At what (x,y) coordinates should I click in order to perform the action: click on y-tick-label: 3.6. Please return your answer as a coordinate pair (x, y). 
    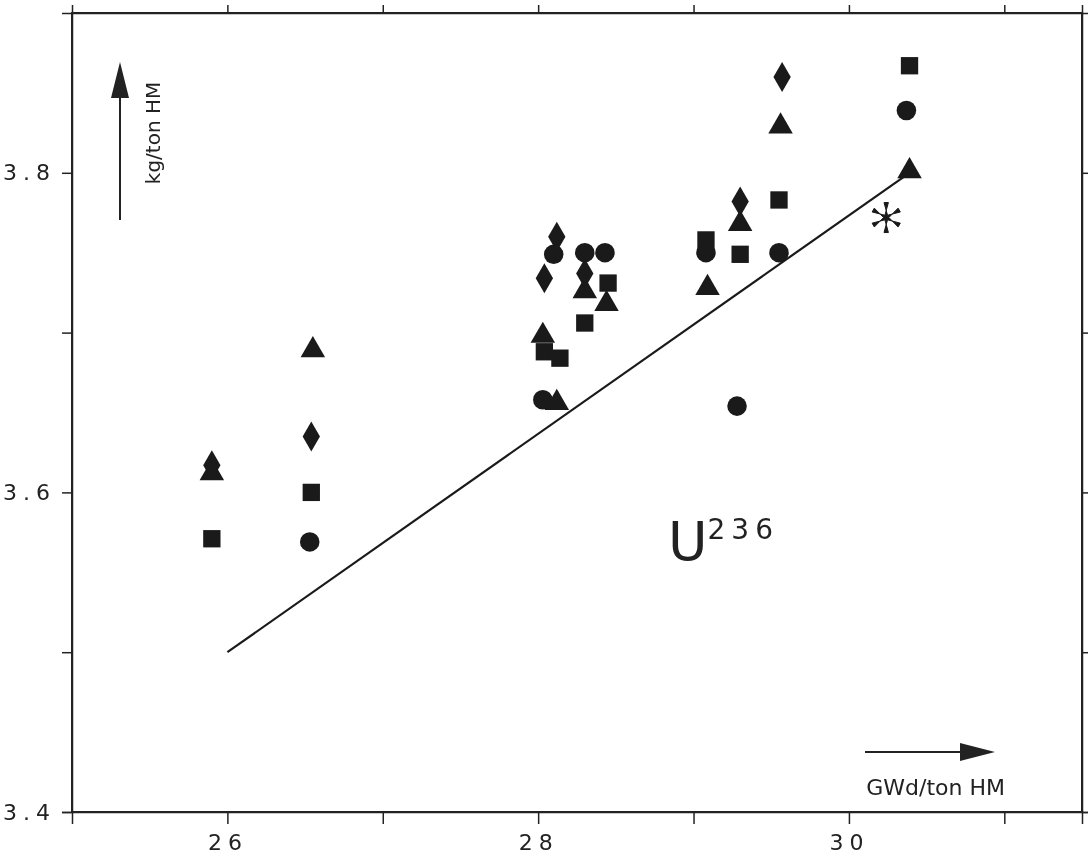
    Looking at the image, I should click on (29, 492).